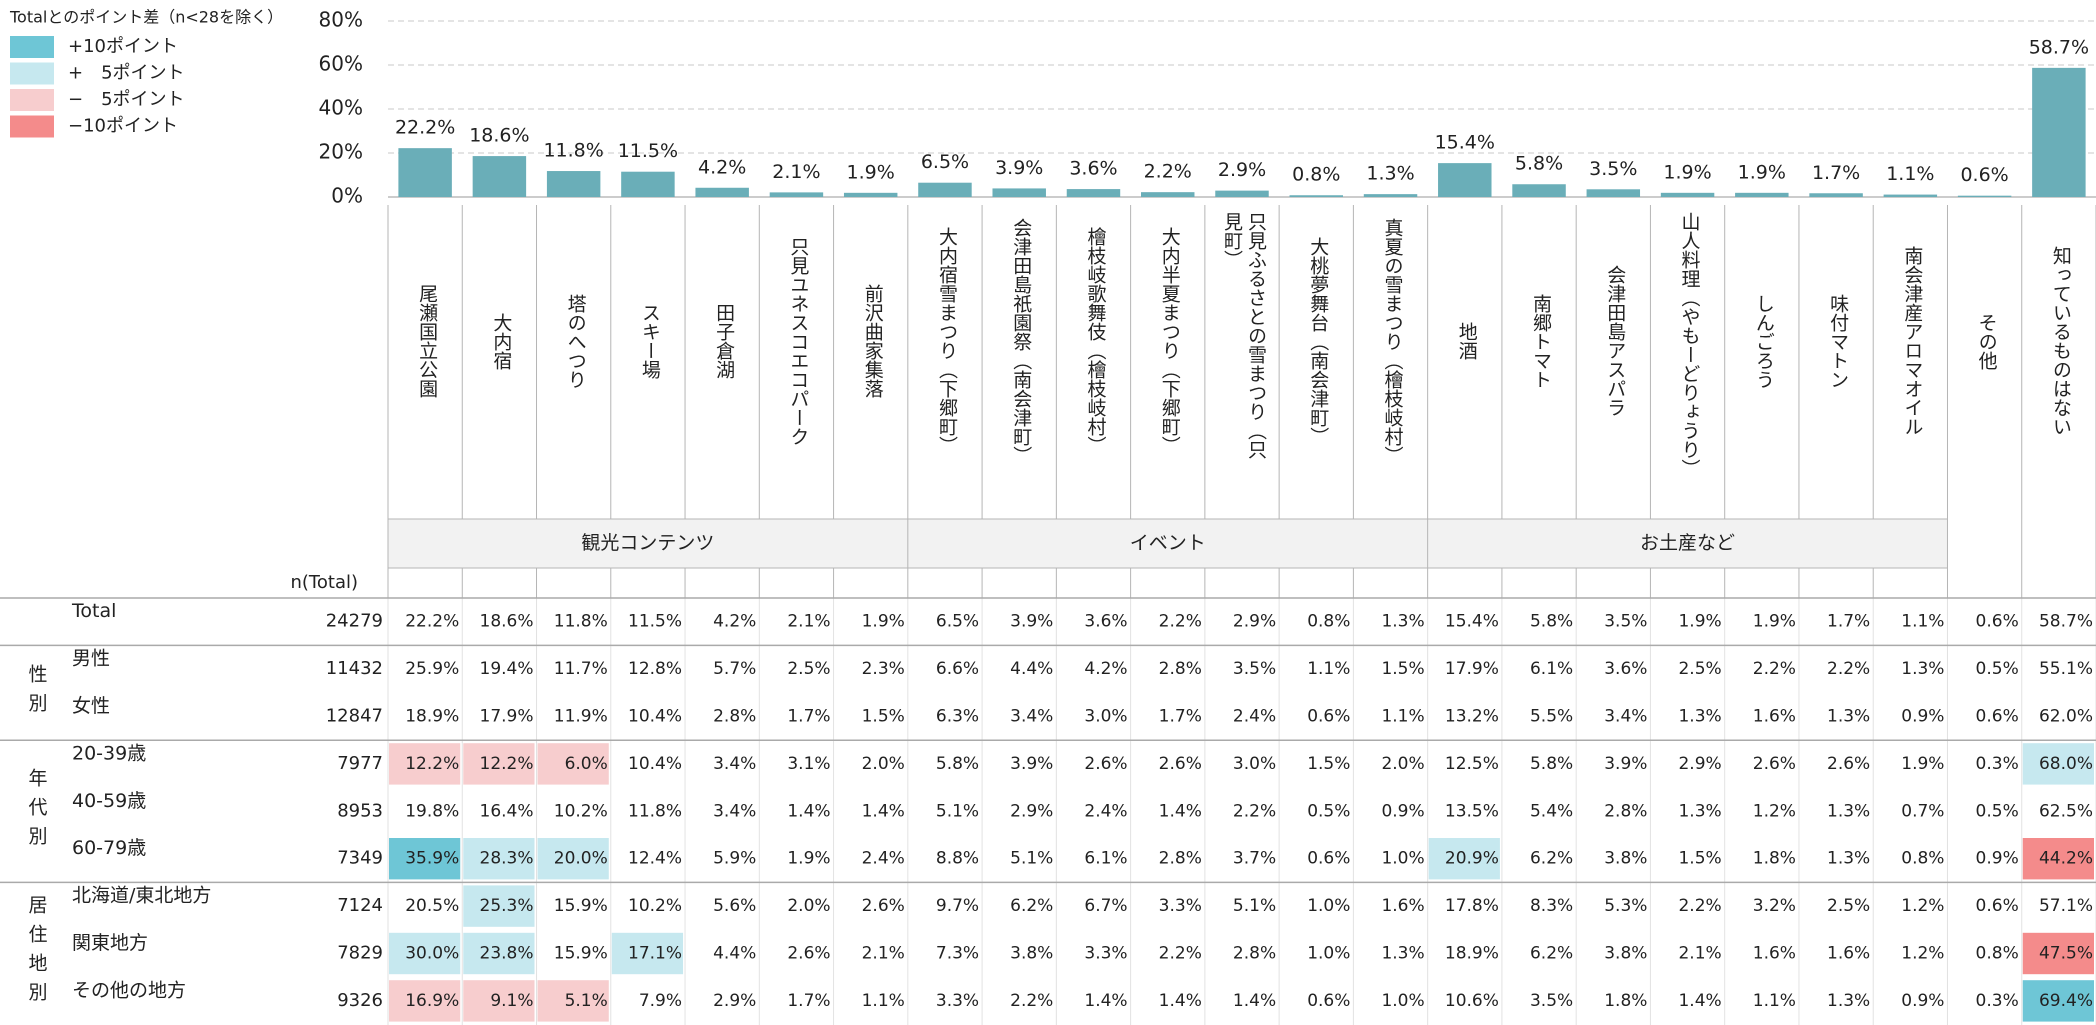 The image size is (2096, 1025). What do you see at coordinates (341, 152) in the screenshot?
I see `y-tick-label: 20%` at bounding box center [341, 152].